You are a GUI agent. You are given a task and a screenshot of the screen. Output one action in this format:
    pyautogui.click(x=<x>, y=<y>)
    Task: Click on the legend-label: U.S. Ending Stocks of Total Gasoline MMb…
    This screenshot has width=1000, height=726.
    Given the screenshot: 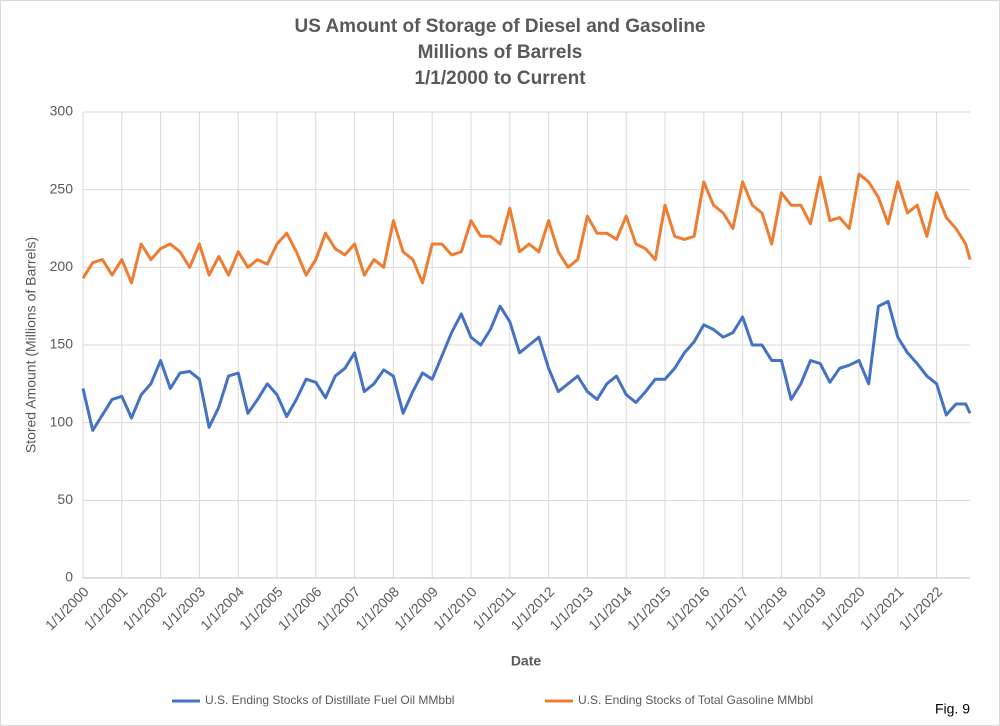 What is the action you would take?
    pyautogui.click(x=695, y=700)
    